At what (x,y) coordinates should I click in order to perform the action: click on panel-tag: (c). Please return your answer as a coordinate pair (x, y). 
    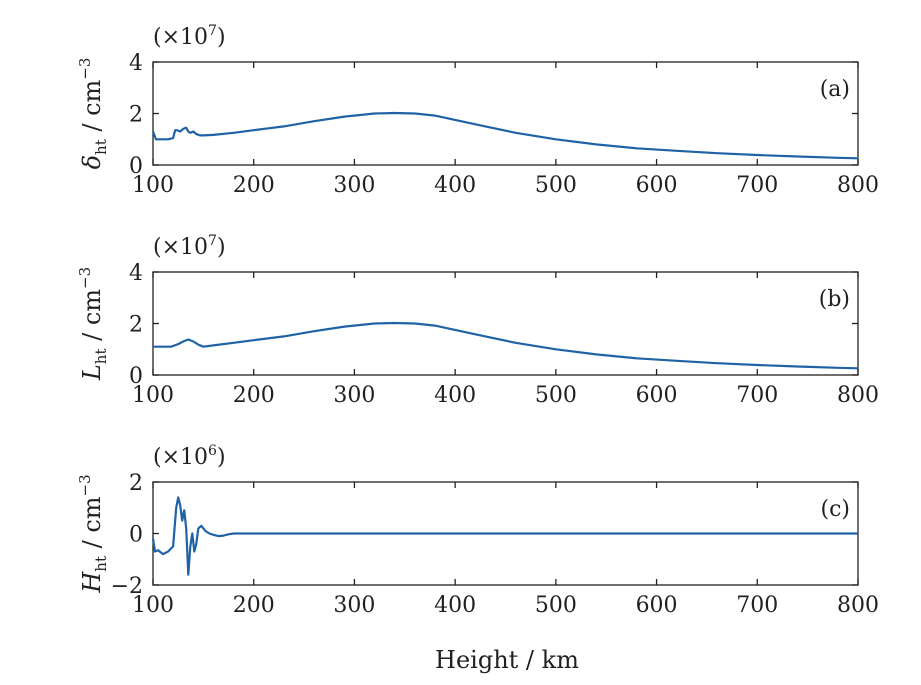
    Looking at the image, I should click on (836, 509).